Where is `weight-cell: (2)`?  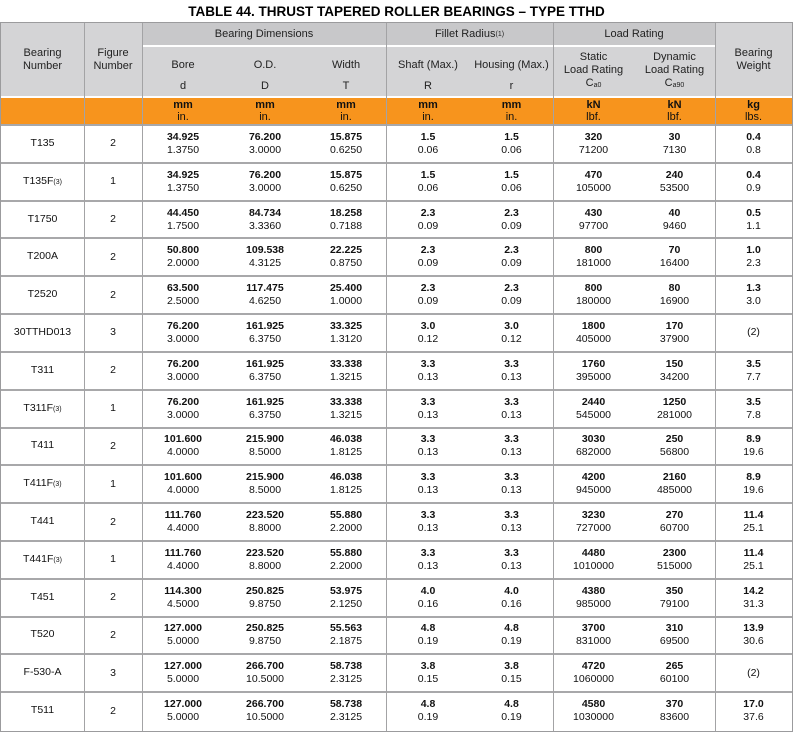 weight-cell: (2) is located at coordinates (753, 333).